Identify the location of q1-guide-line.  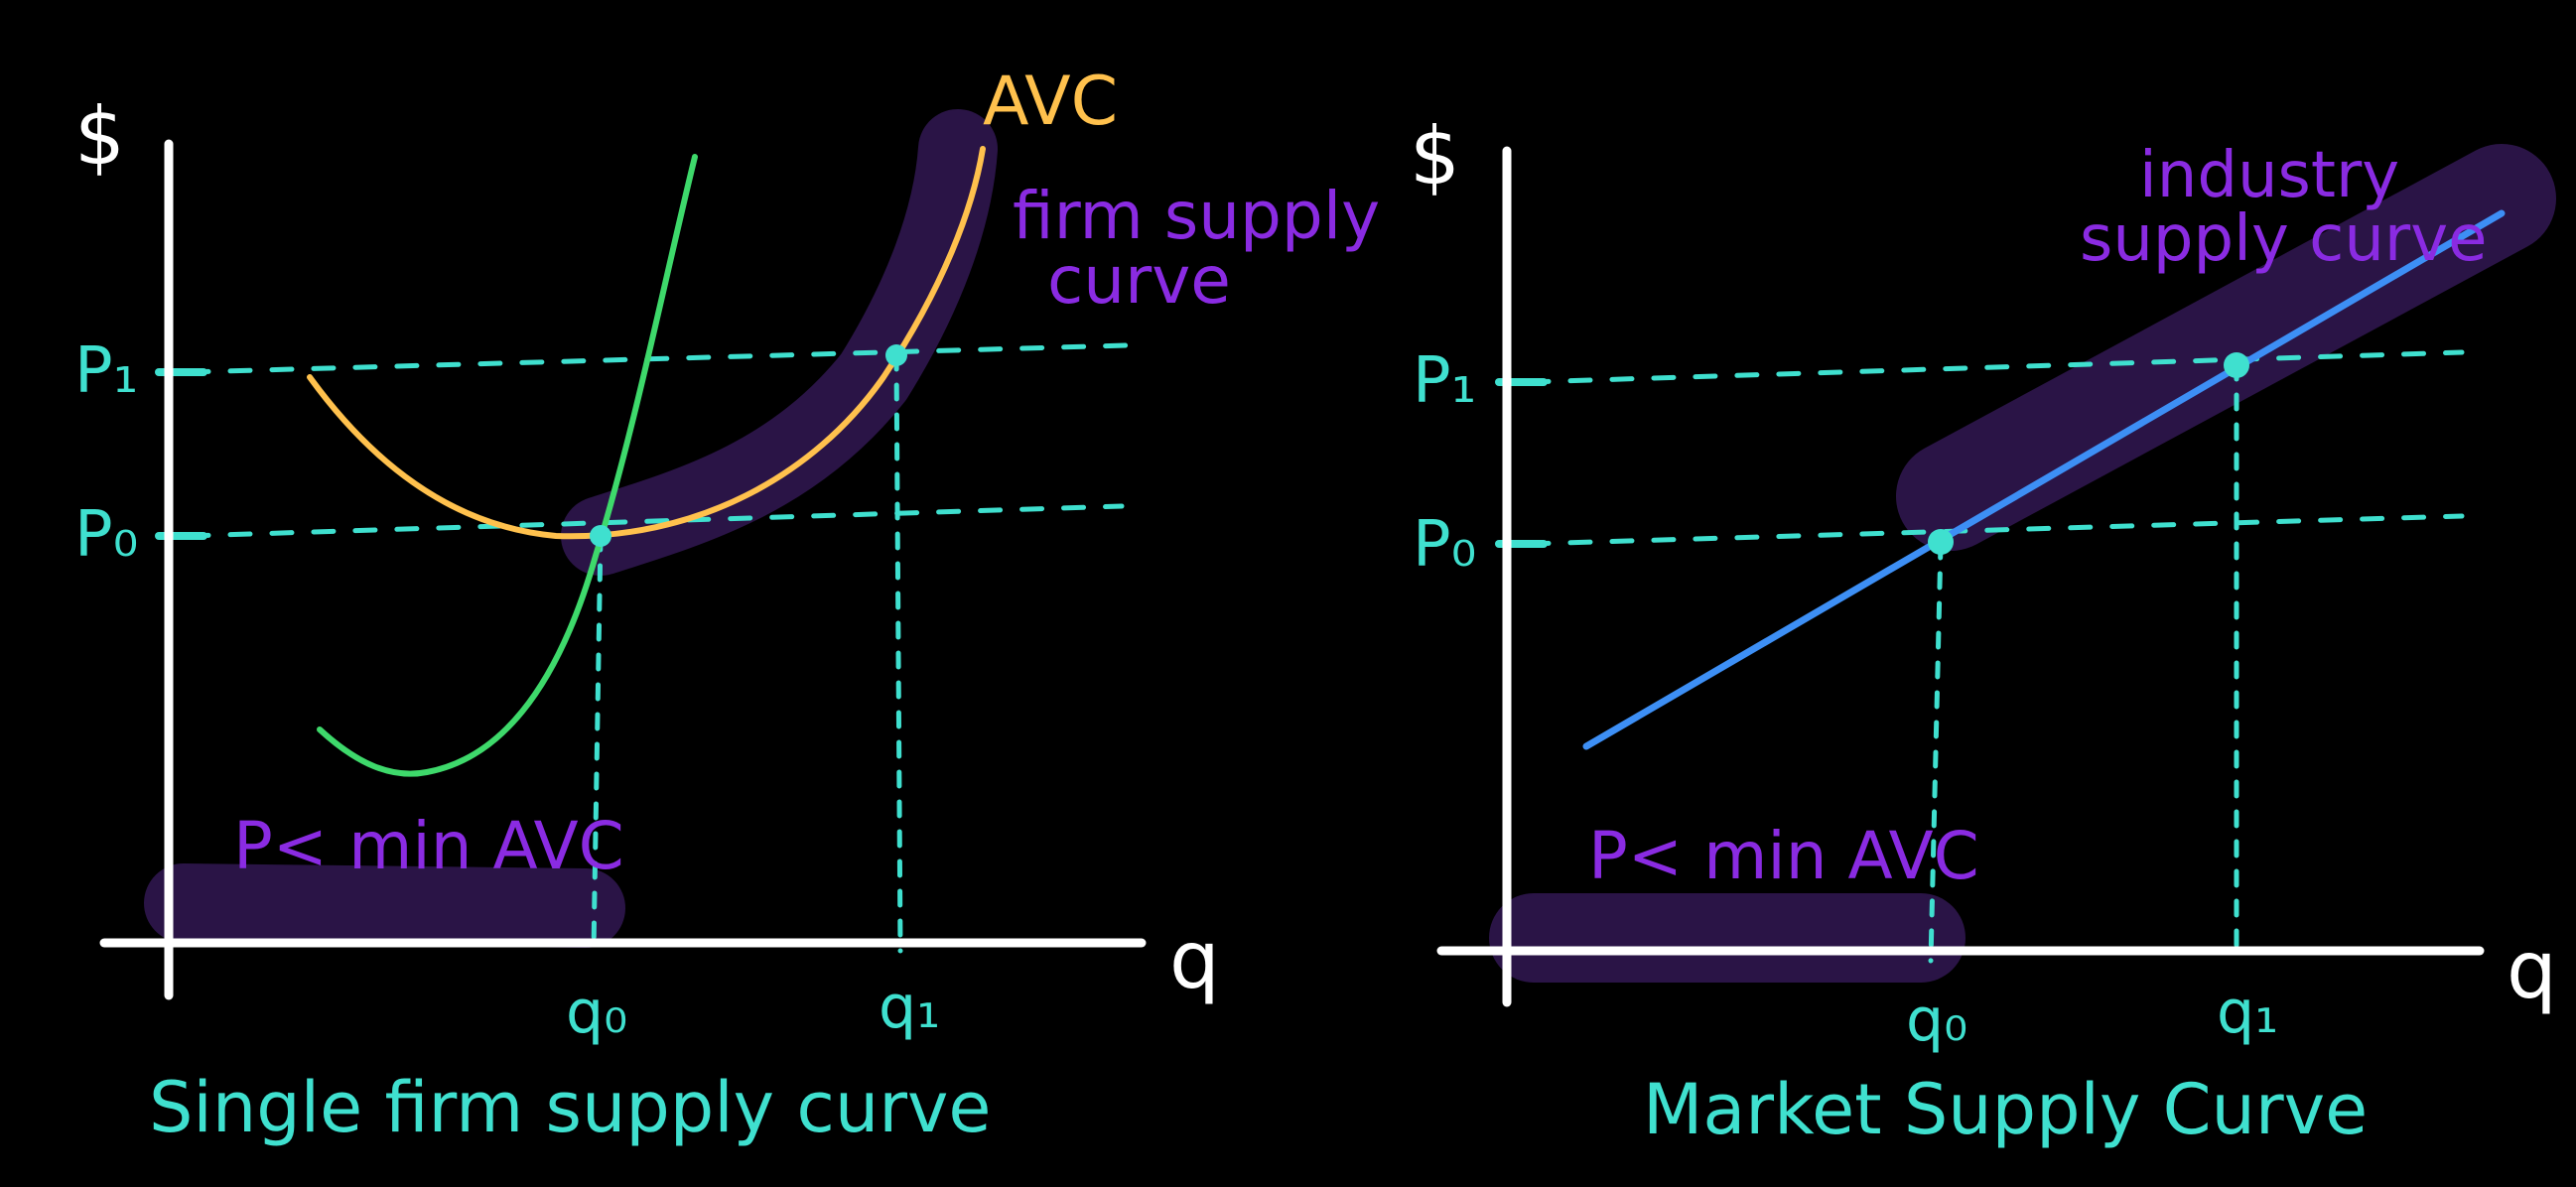
(898, 653).